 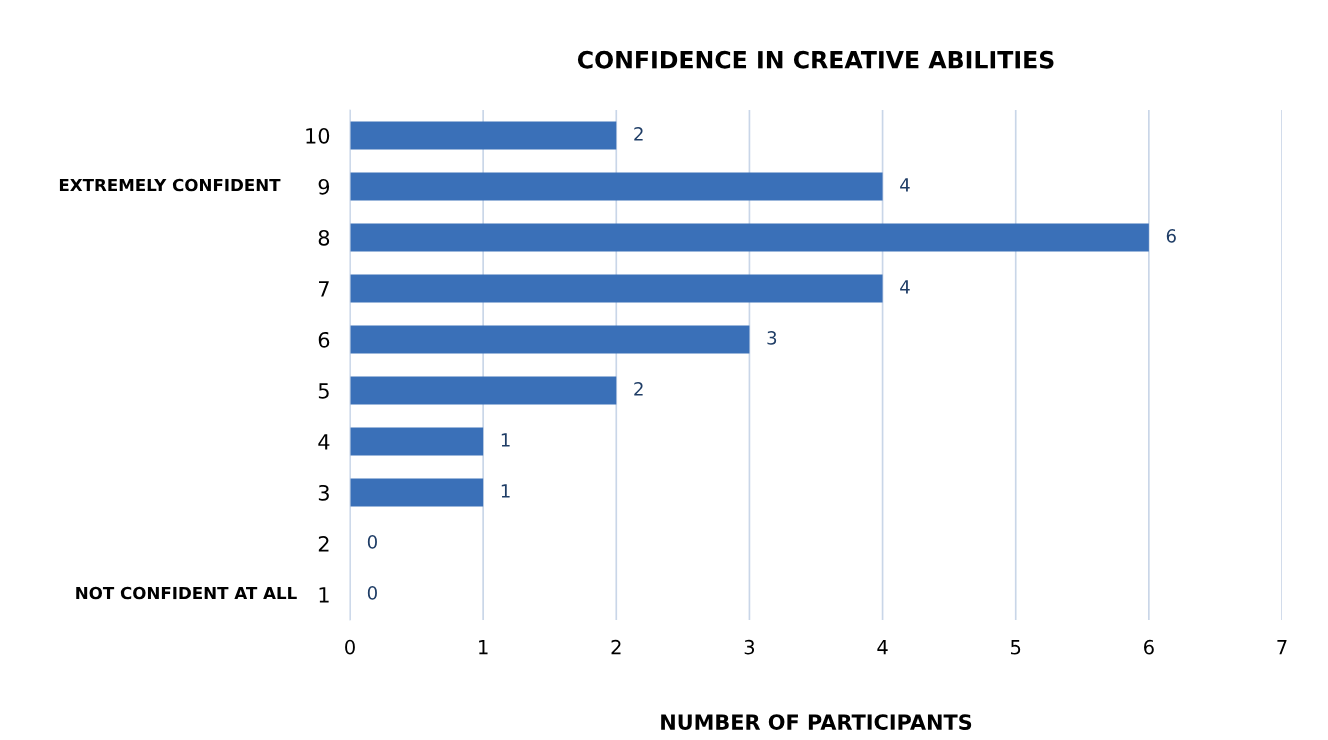 I want to click on x-tick-label: 6, so click(x=1149, y=647).